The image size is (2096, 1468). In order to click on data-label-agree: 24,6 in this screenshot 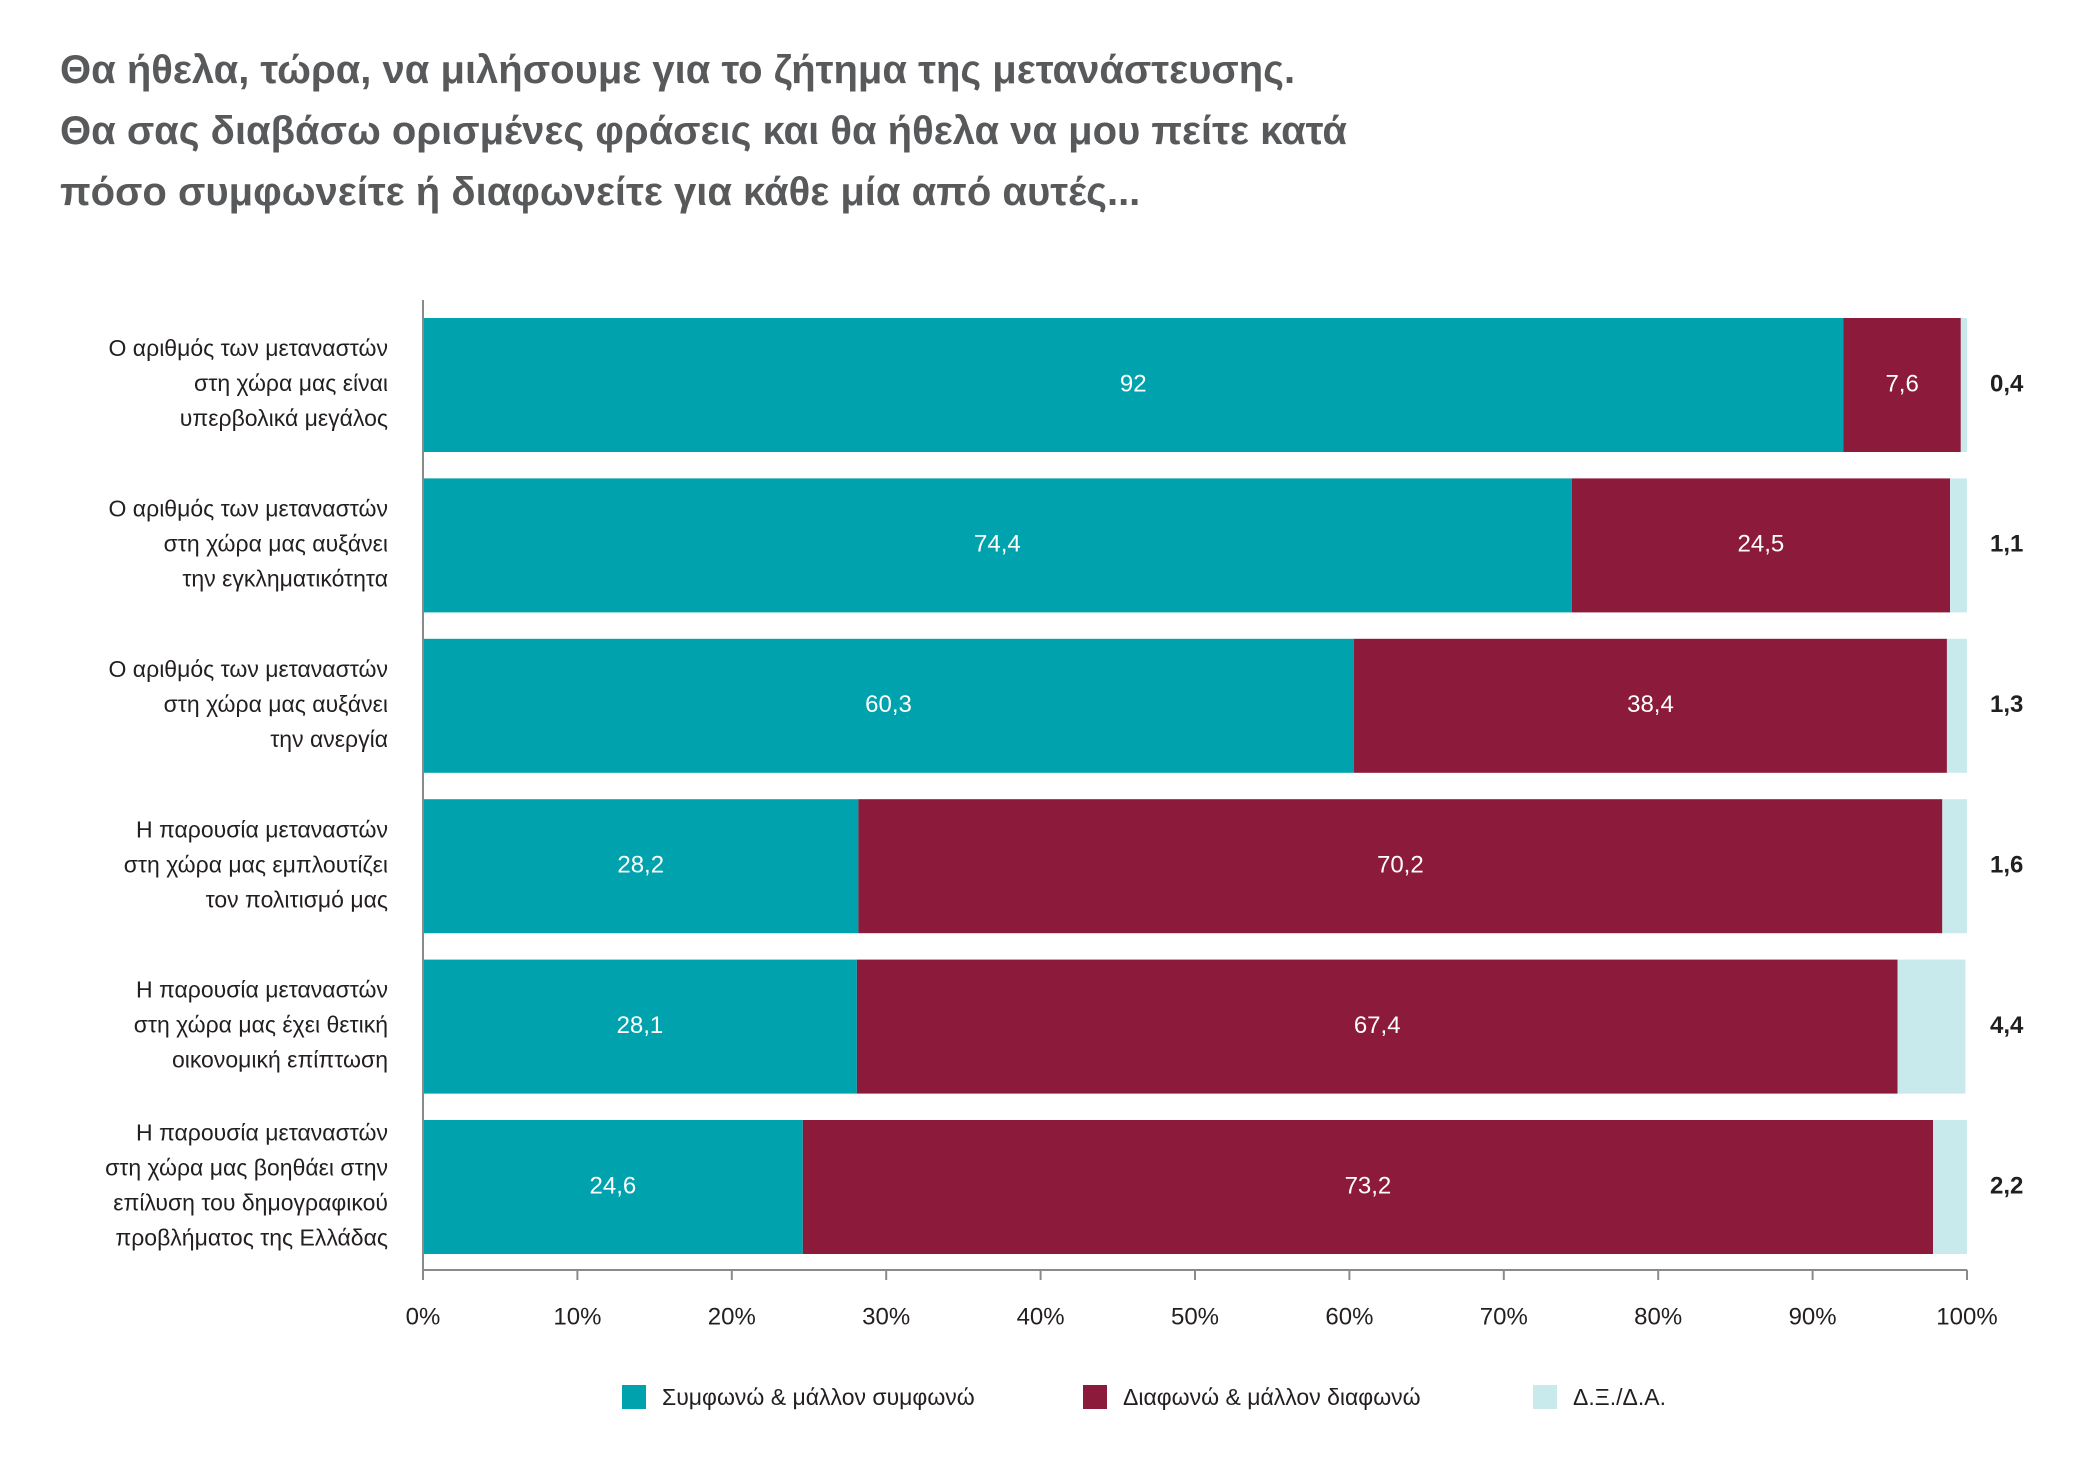, I will do `click(613, 1185)`.